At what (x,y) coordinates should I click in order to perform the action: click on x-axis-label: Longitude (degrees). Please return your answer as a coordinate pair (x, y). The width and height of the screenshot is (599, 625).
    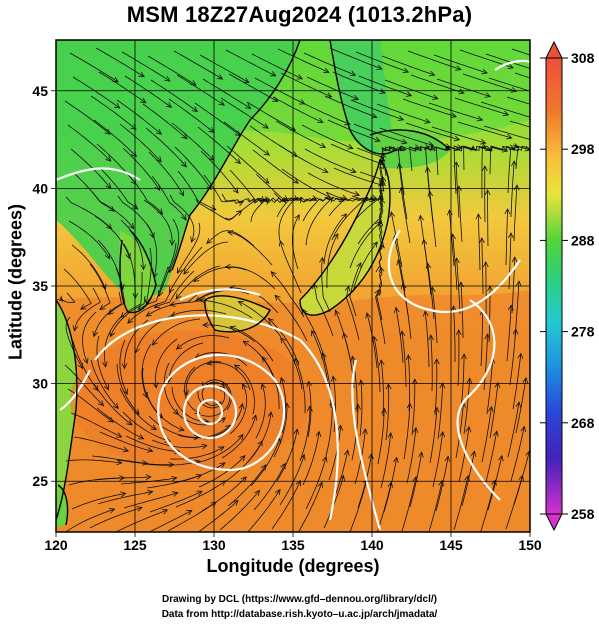
    Looking at the image, I should click on (293, 566).